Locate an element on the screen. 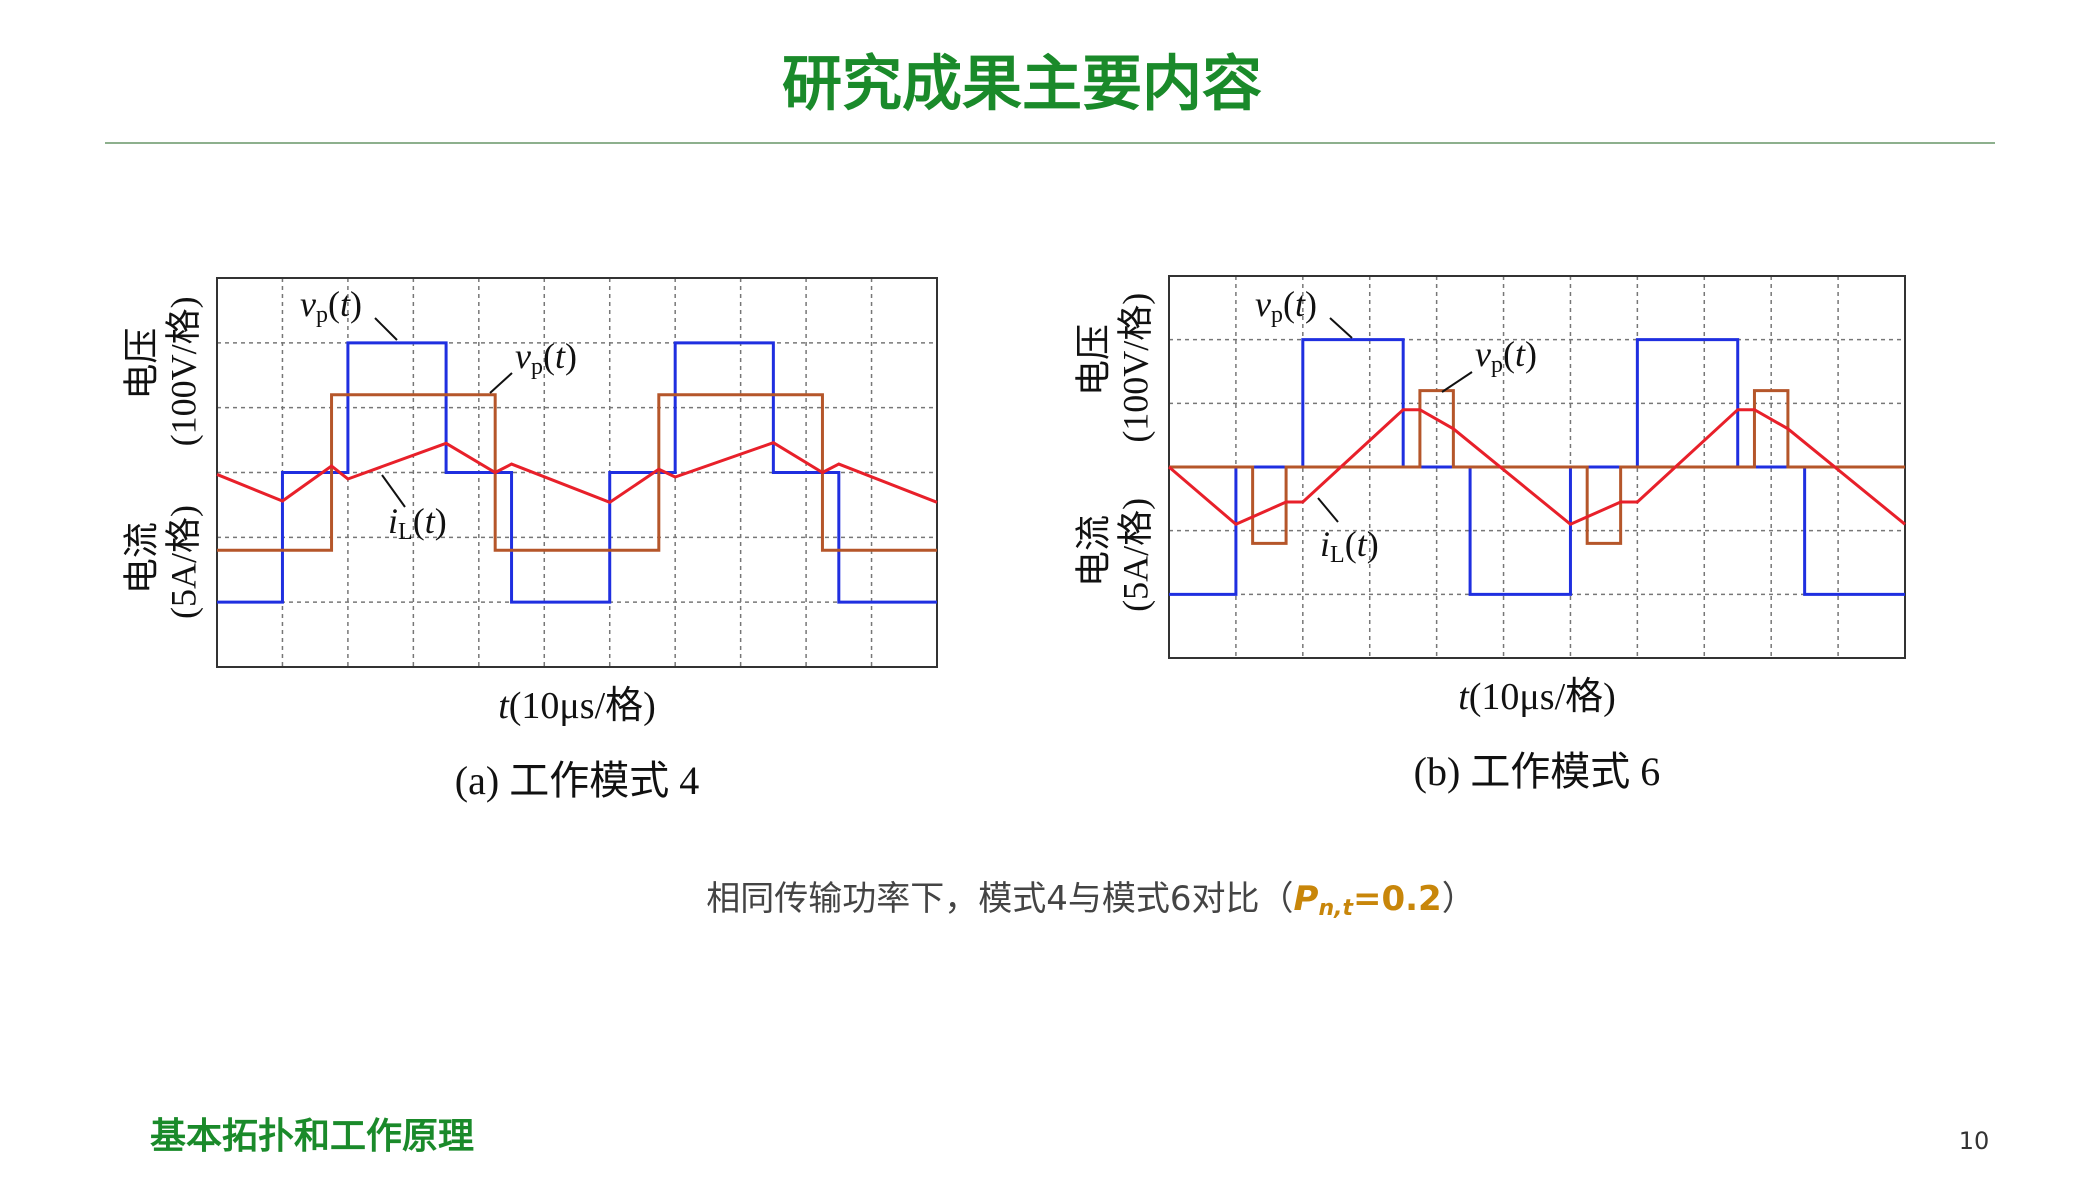 The width and height of the screenshot is (2100, 1182). page-number: 10 is located at coordinates (1974, 1141).